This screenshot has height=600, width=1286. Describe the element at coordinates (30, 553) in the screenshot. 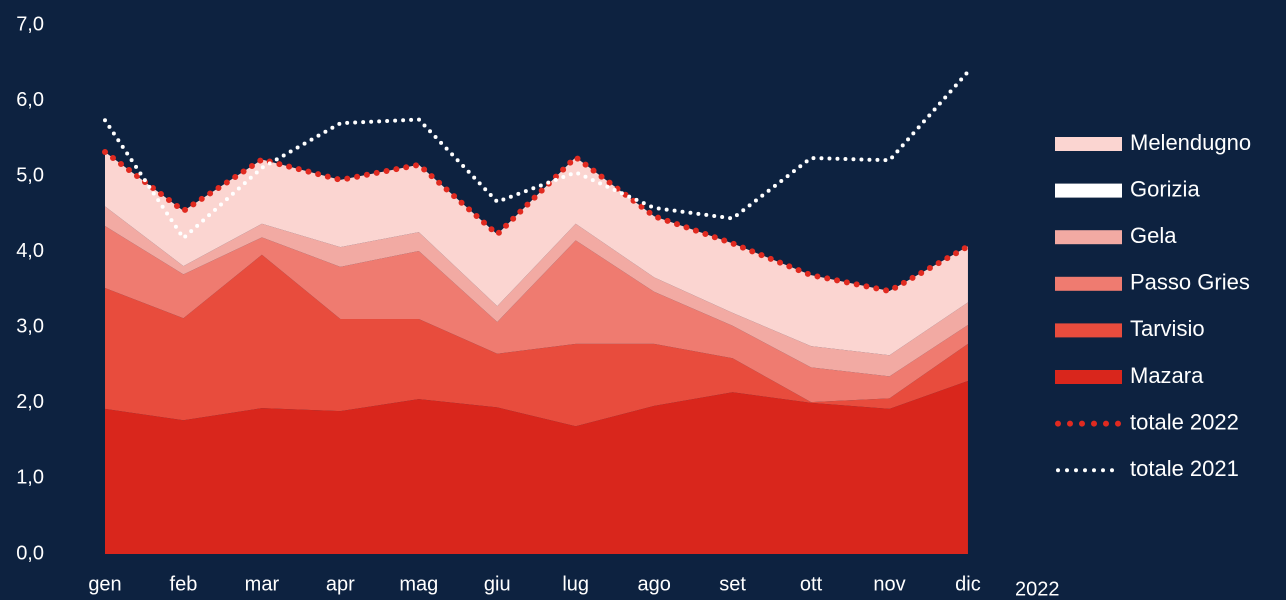

I see `y-tick-label: 0,0` at that location.